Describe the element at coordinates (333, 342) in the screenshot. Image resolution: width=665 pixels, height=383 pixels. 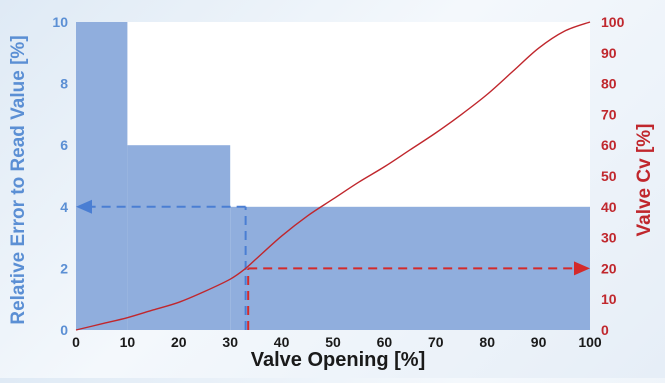
I see `x-tick-label: 50` at that location.